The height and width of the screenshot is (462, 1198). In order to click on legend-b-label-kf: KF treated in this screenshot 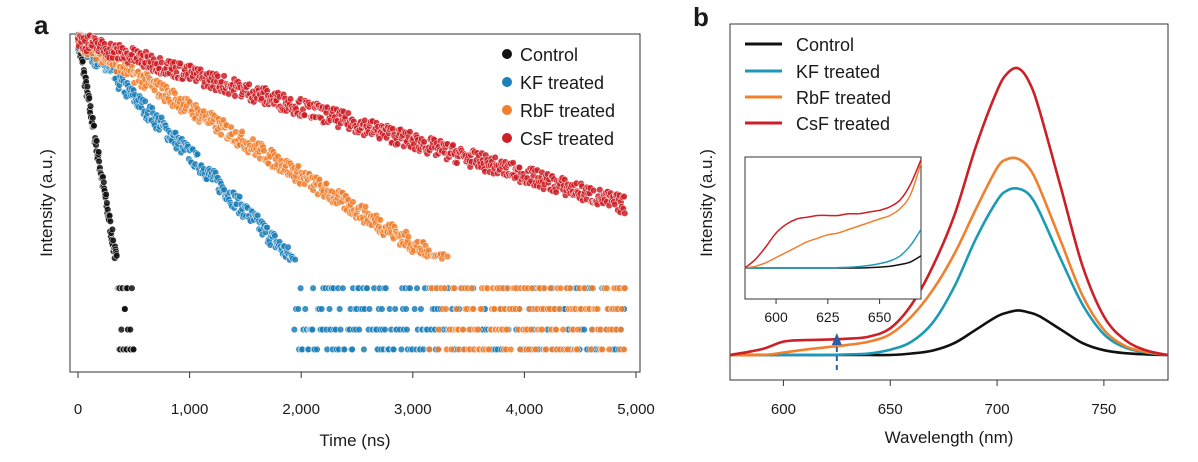, I will do `click(838, 72)`.